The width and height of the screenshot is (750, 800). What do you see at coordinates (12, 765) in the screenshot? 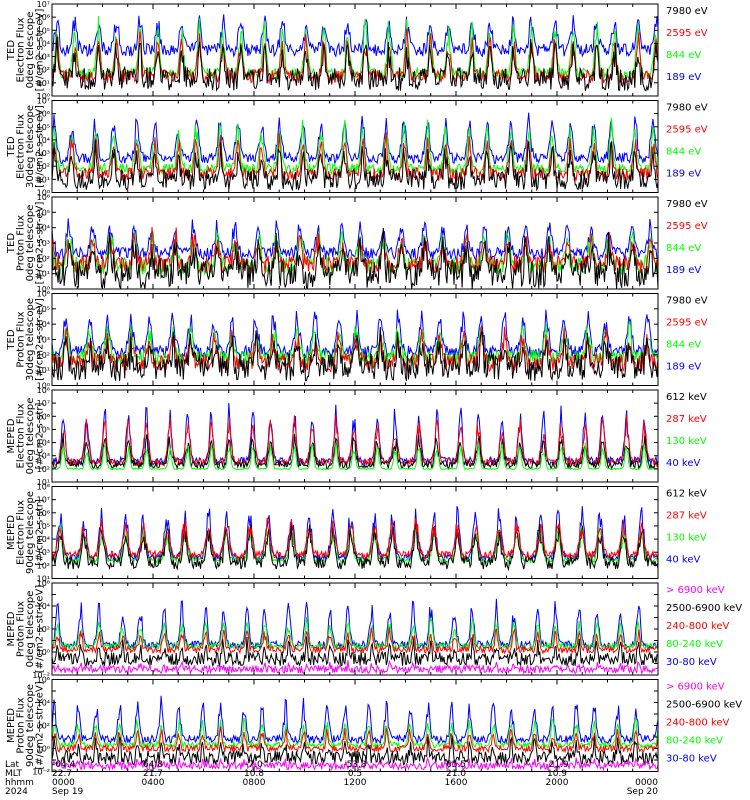
I see `row-label-lat: Lat` at bounding box center [12, 765].